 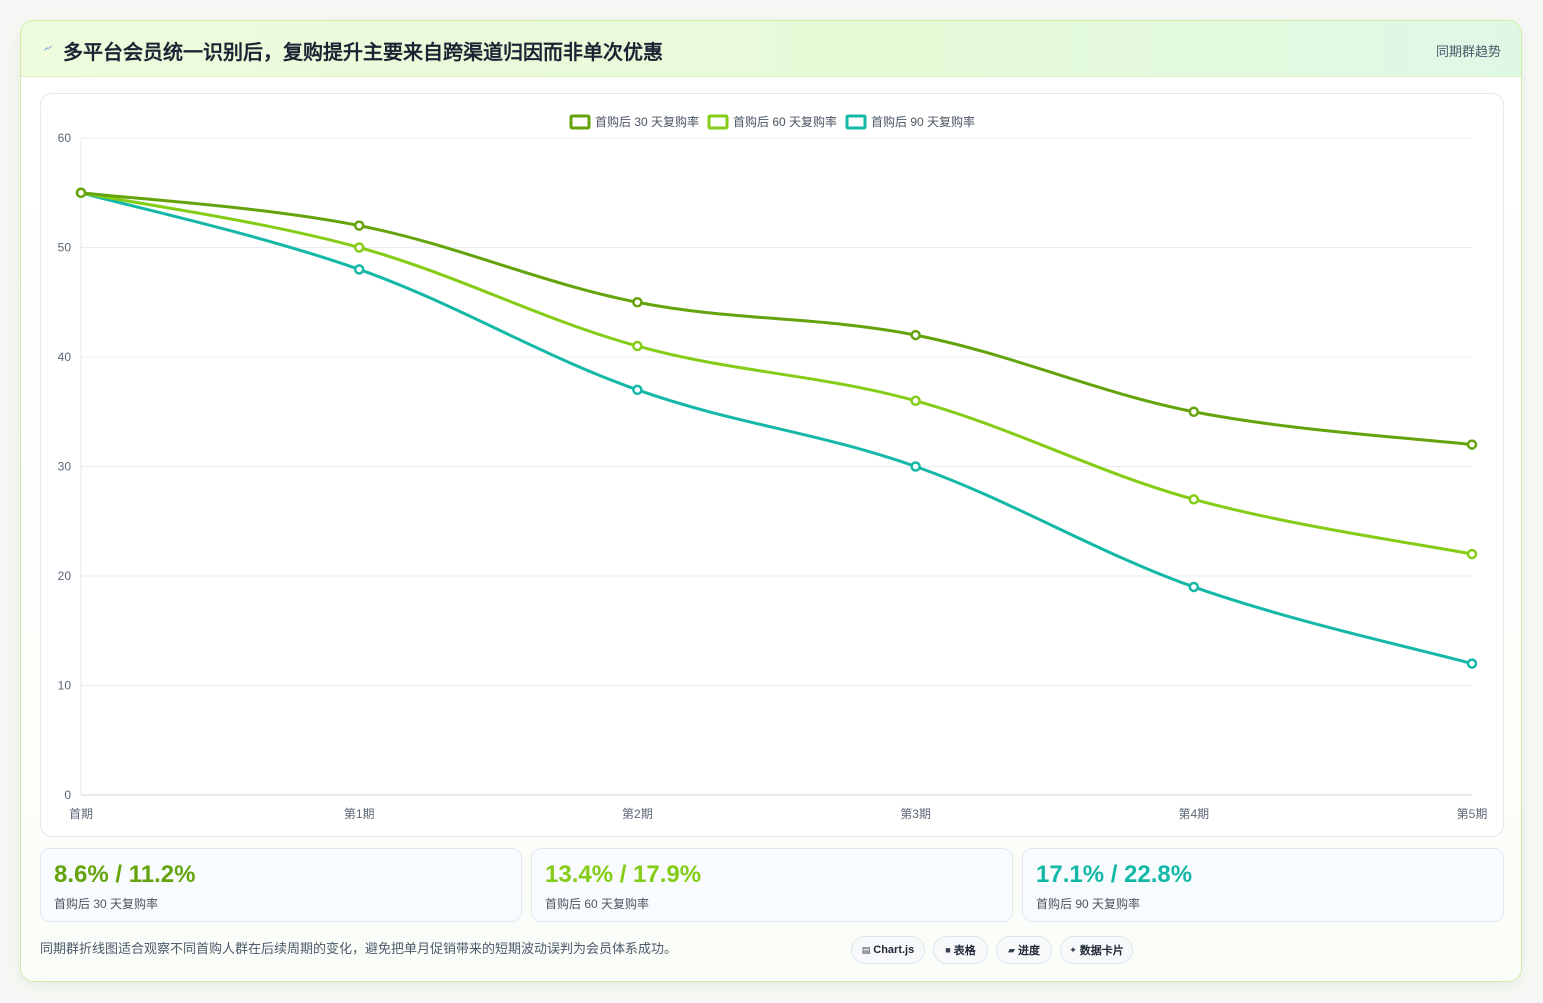 What do you see at coordinates (623, 874) in the screenshot?
I see `kpi-value: 13.4% / 17.9%` at bounding box center [623, 874].